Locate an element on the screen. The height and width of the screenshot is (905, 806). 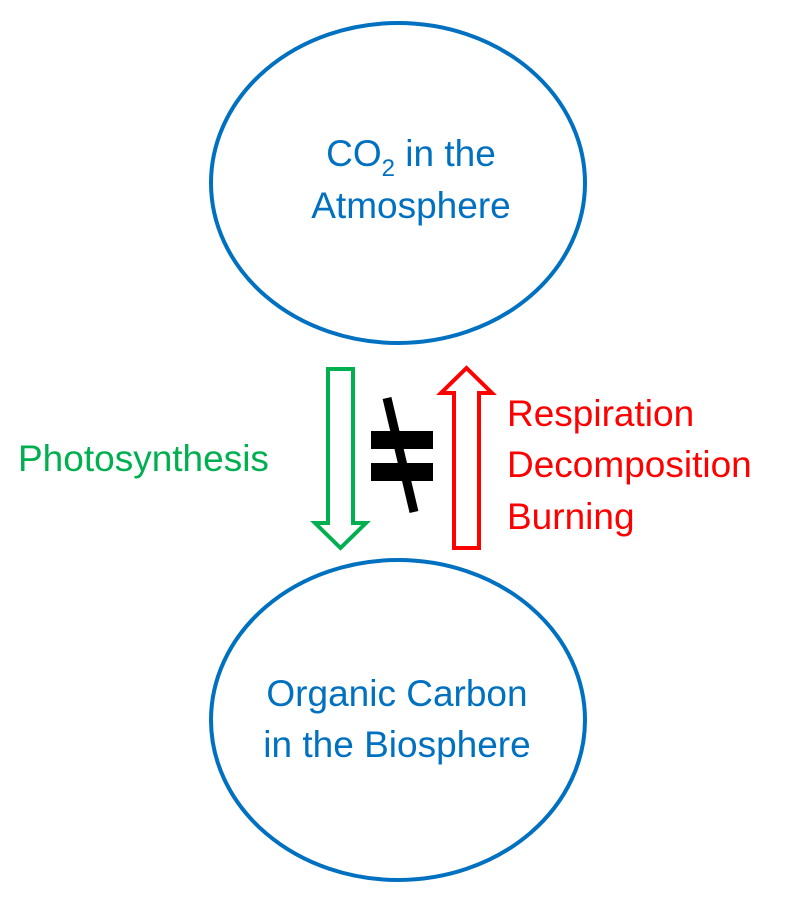
not-equal-icon is located at coordinates (402, 455).